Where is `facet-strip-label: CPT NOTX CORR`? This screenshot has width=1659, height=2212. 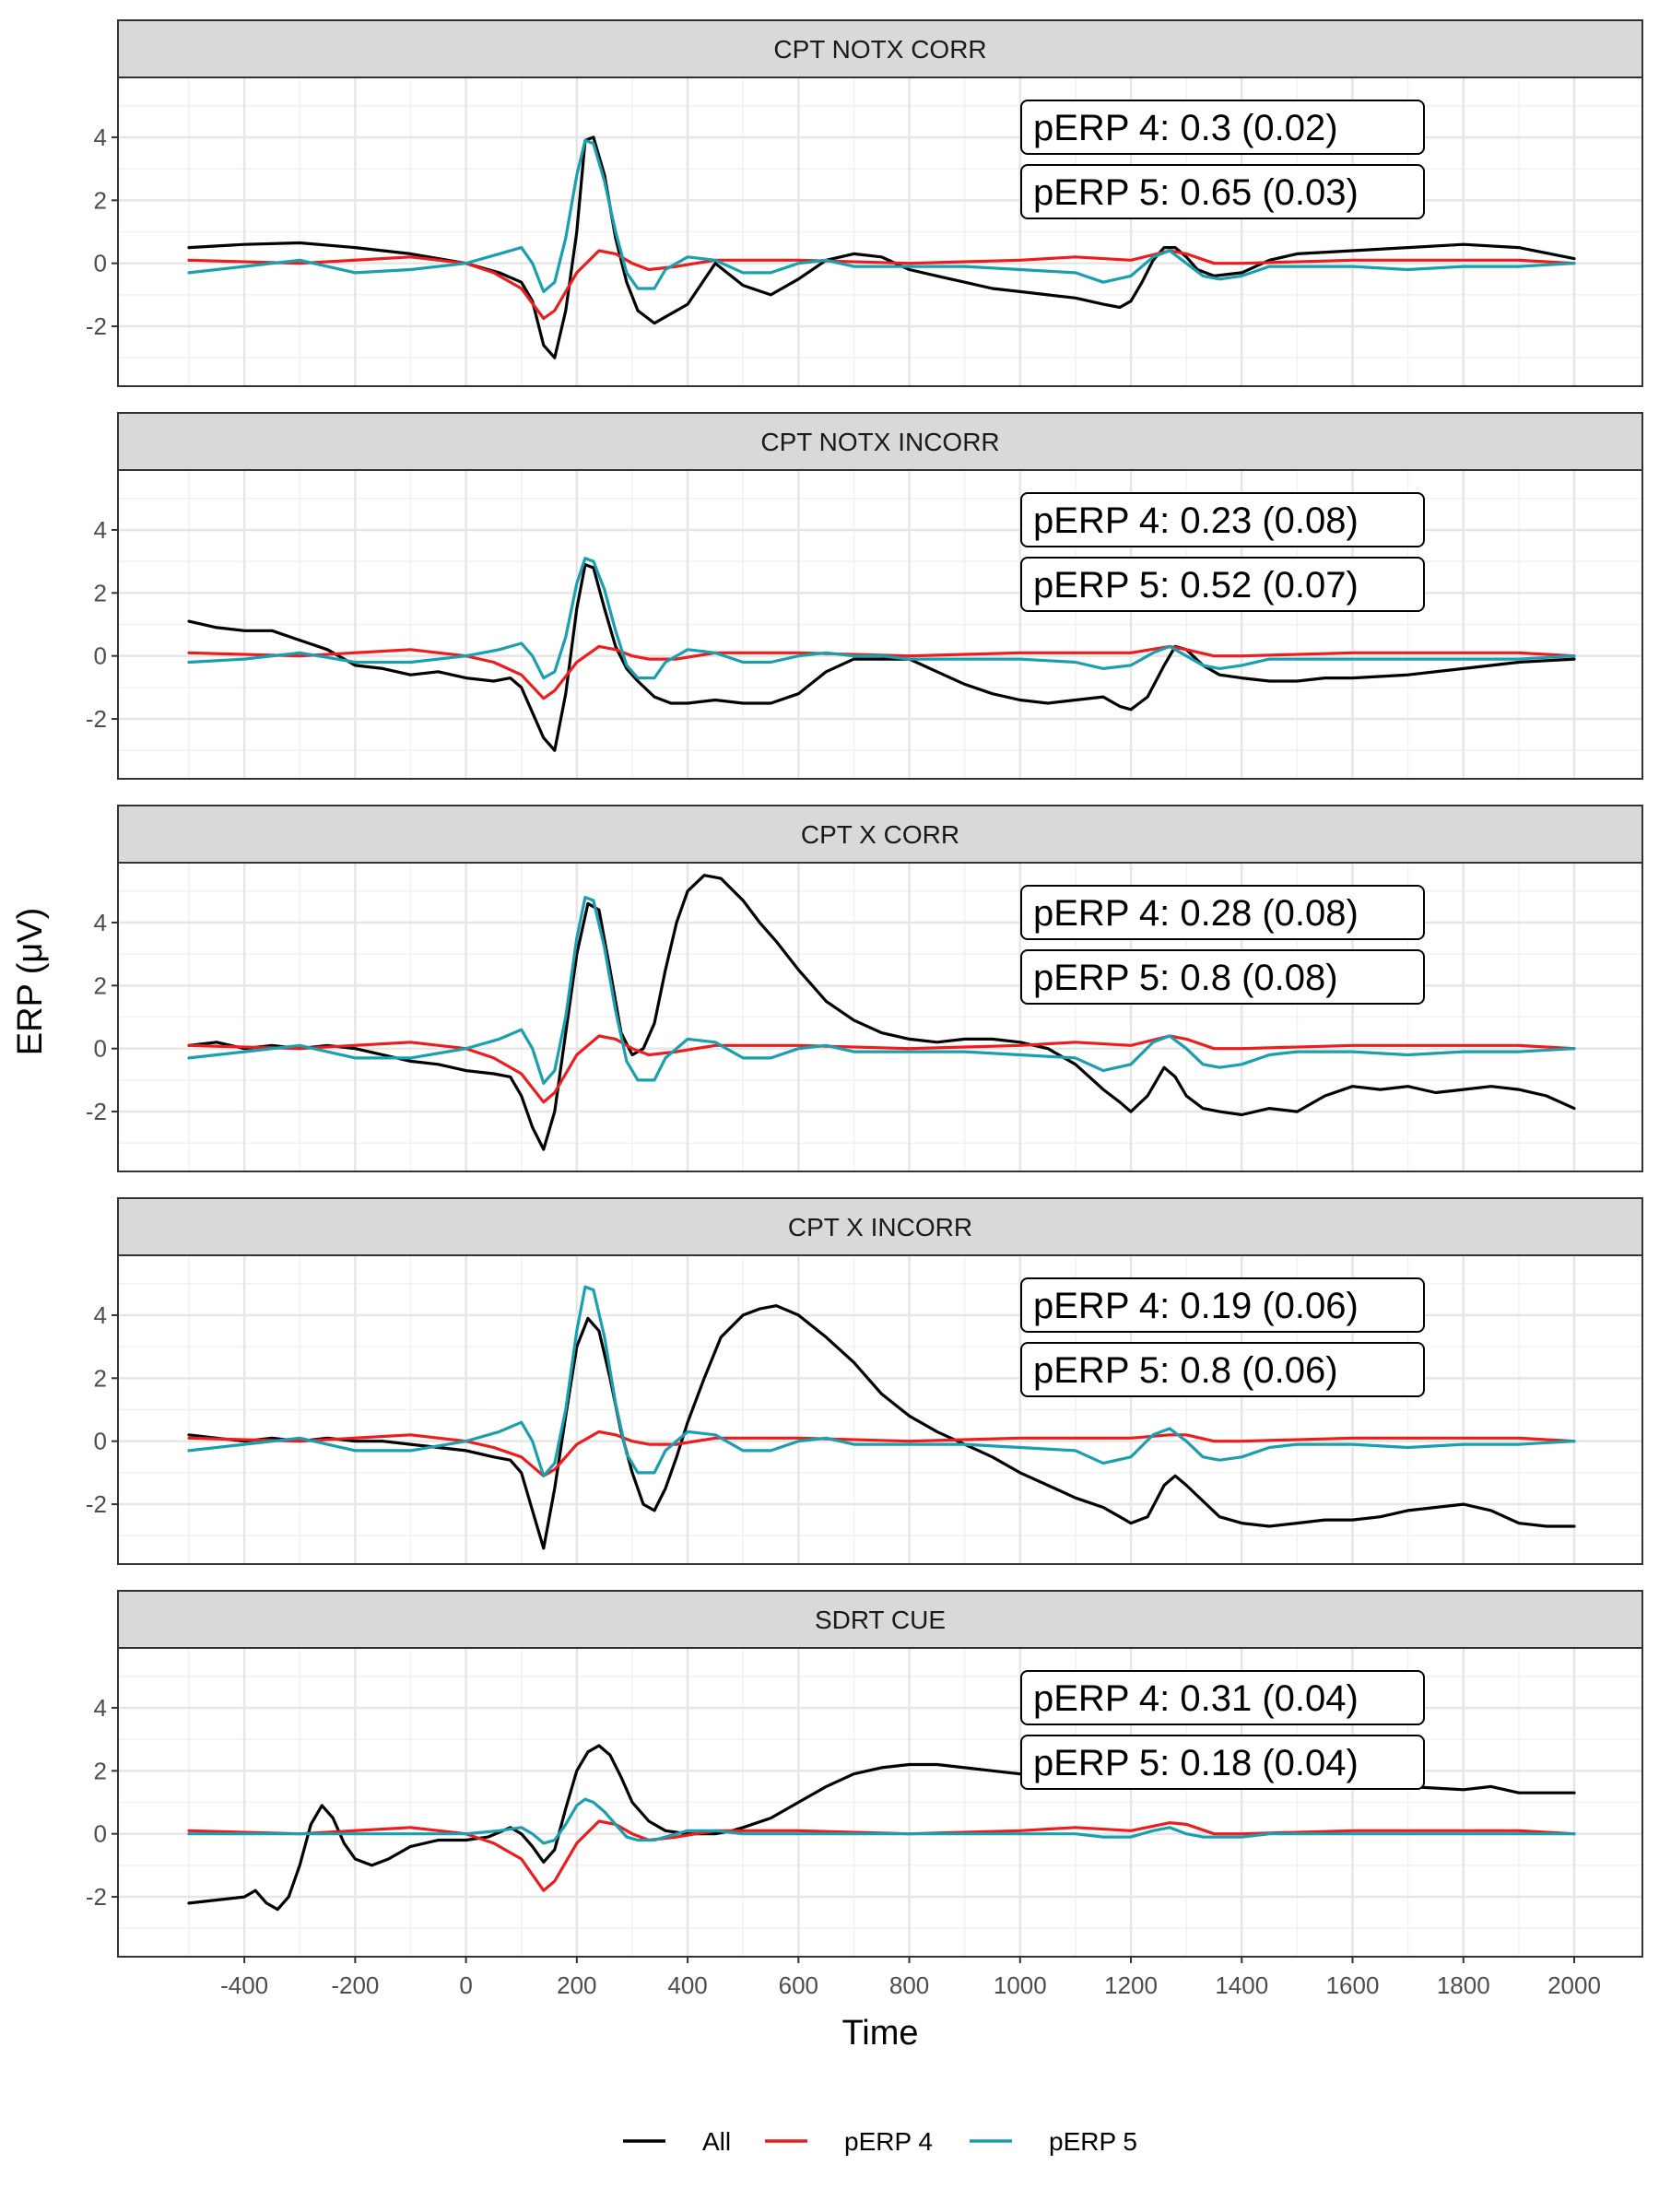 facet-strip-label: CPT NOTX CORR is located at coordinates (879, 49).